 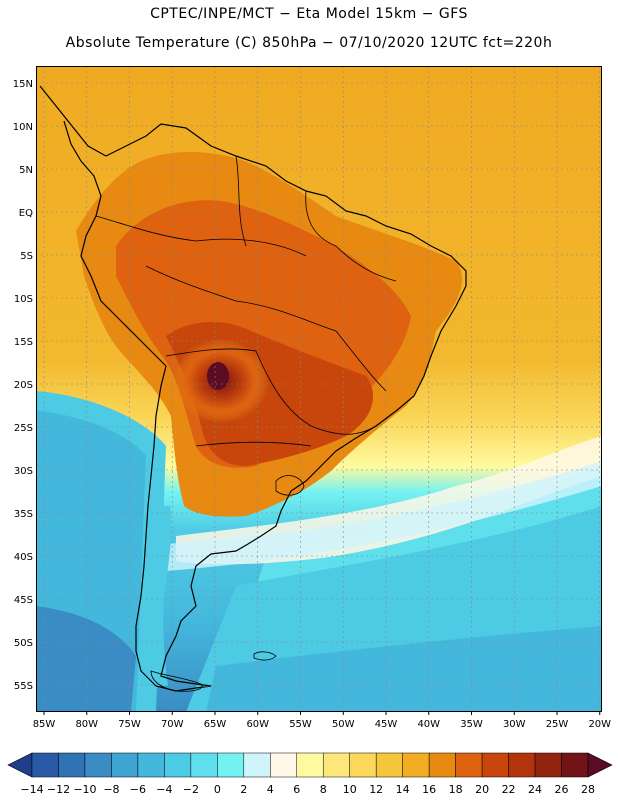 What do you see at coordinates (26, 213) in the screenshot?
I see `lat-tick-label: EQ` at bounding box center [26, 213].